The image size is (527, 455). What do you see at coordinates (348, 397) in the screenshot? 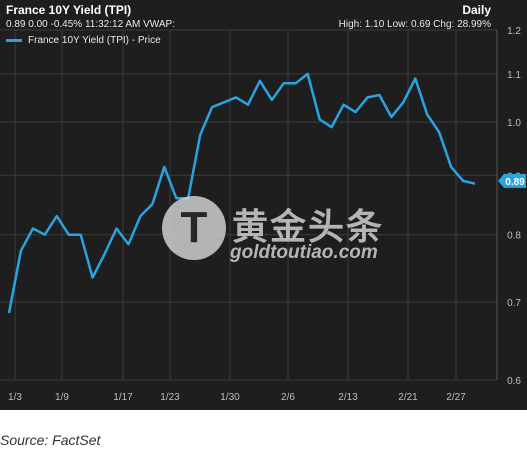
I see `x-tick-label: 2/13` at bounding box center [348, 397].